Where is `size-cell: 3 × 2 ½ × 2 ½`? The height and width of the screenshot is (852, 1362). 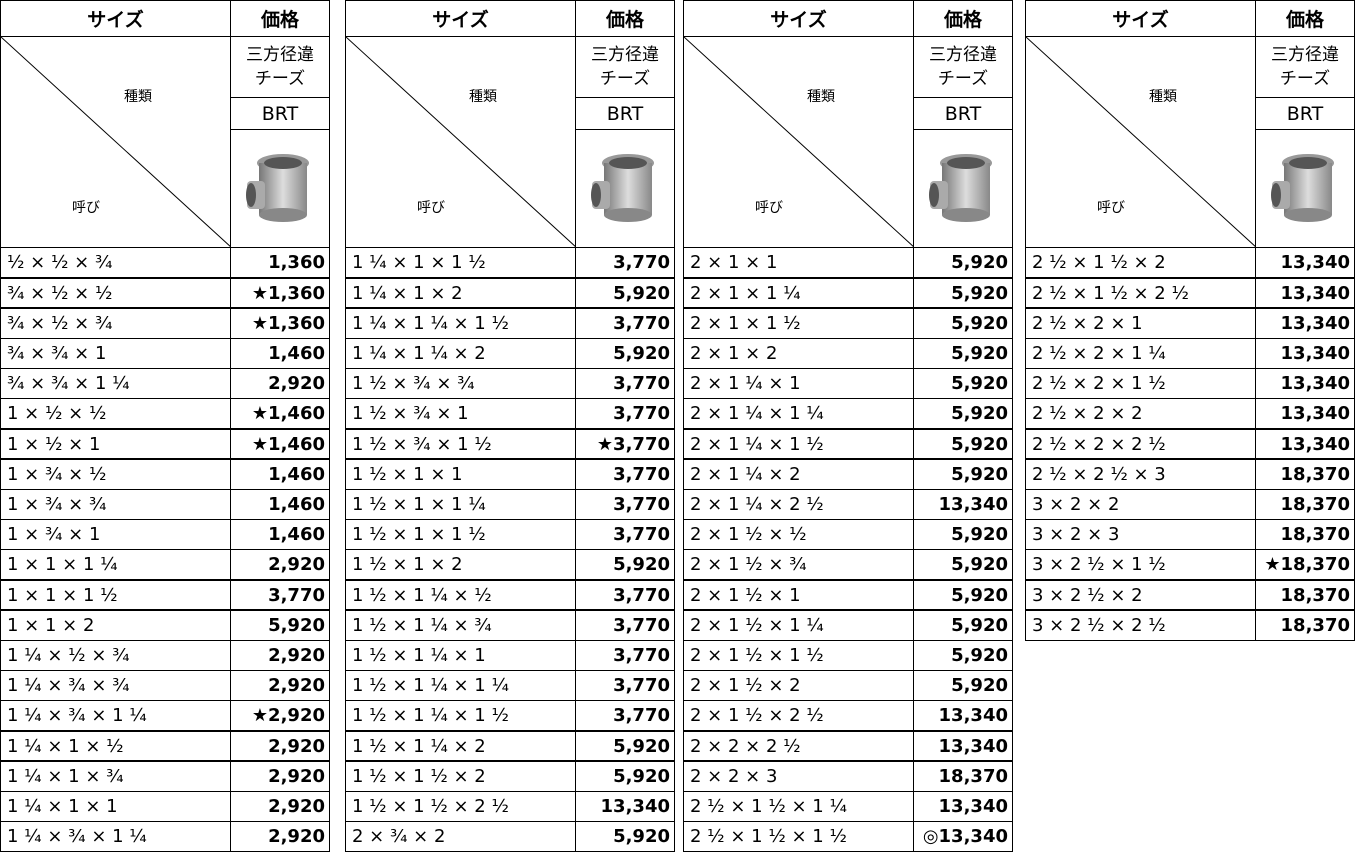 size-cell: 3 × 2 ½ × 2 ½ is located at coordinates (1140, 625).